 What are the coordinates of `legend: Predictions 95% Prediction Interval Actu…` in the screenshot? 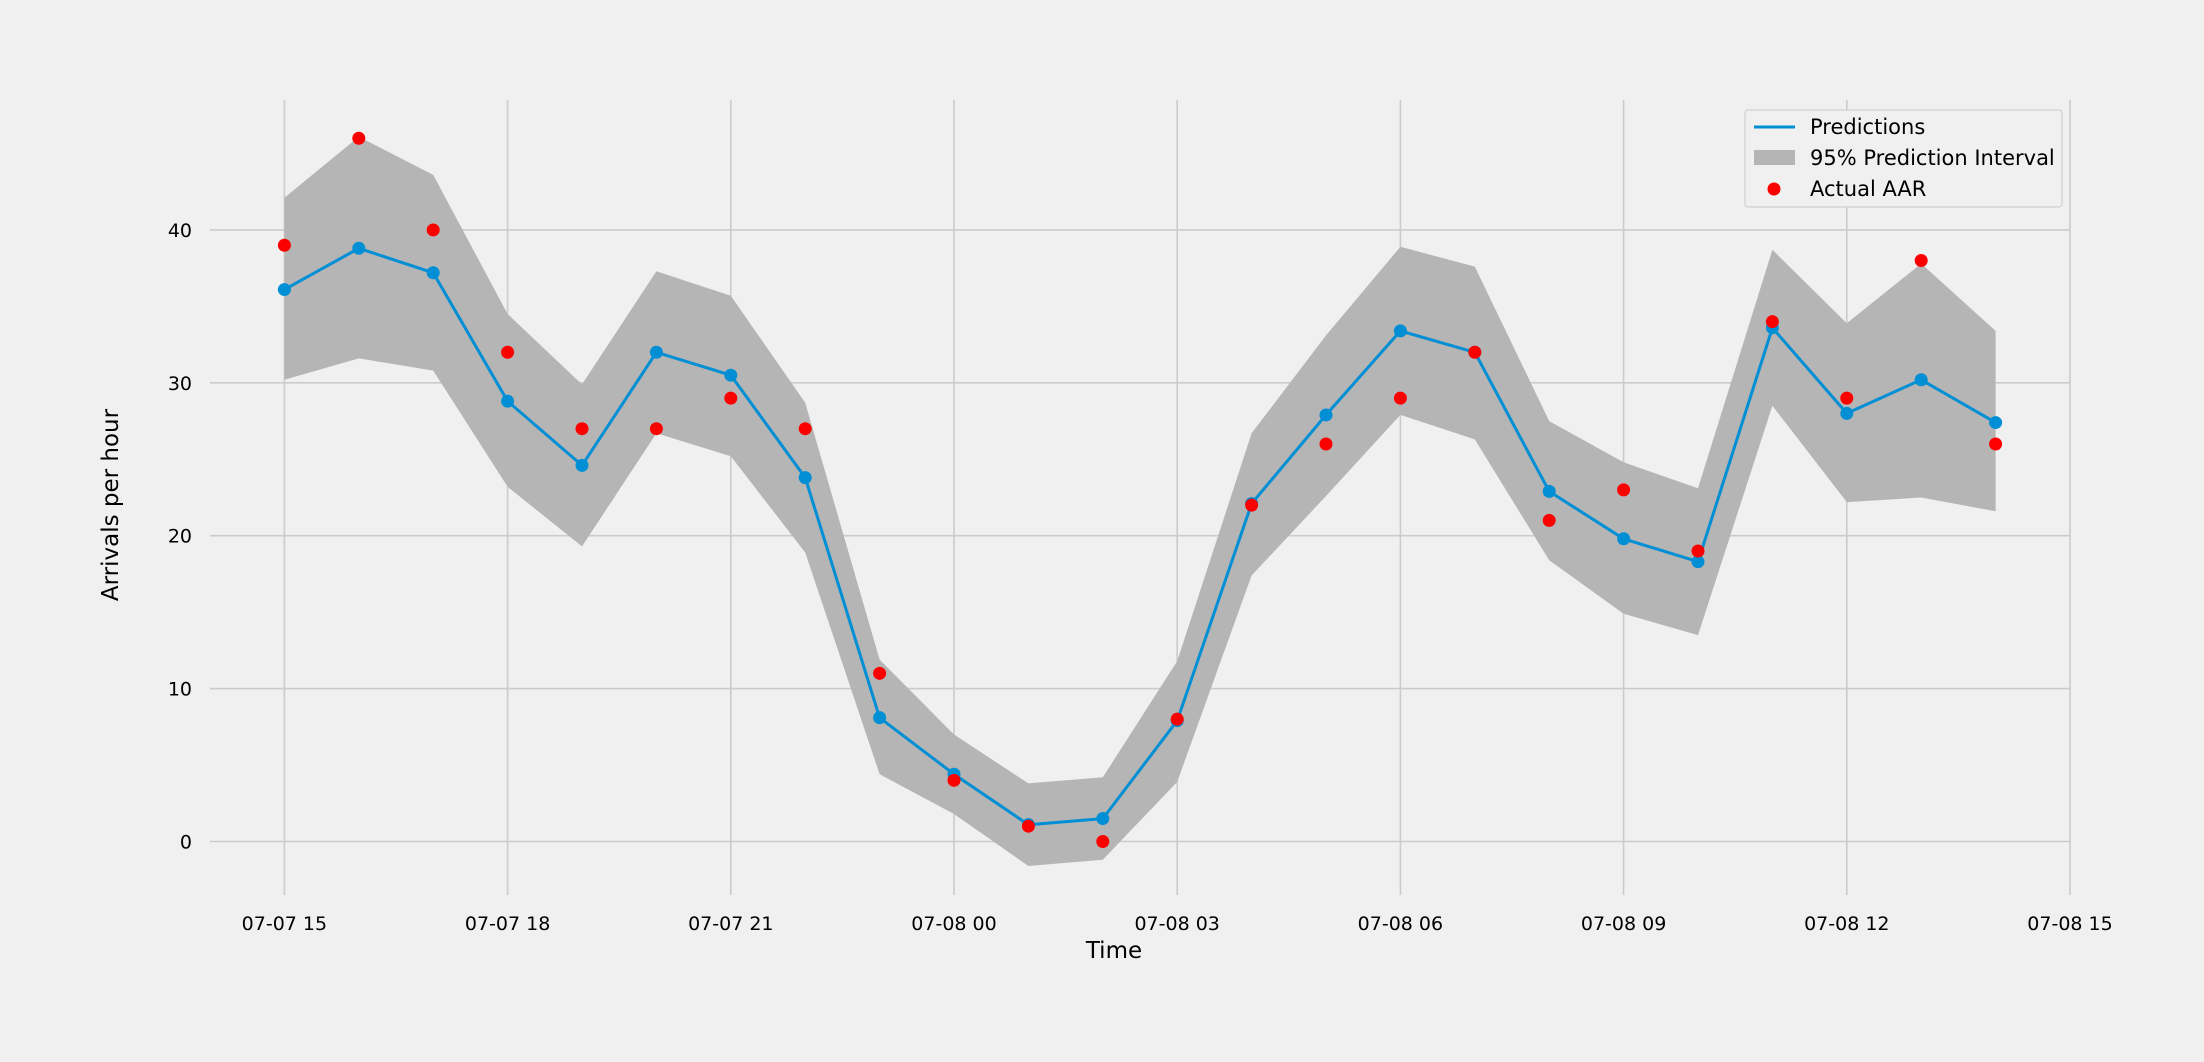 It's located at (1903, 158).